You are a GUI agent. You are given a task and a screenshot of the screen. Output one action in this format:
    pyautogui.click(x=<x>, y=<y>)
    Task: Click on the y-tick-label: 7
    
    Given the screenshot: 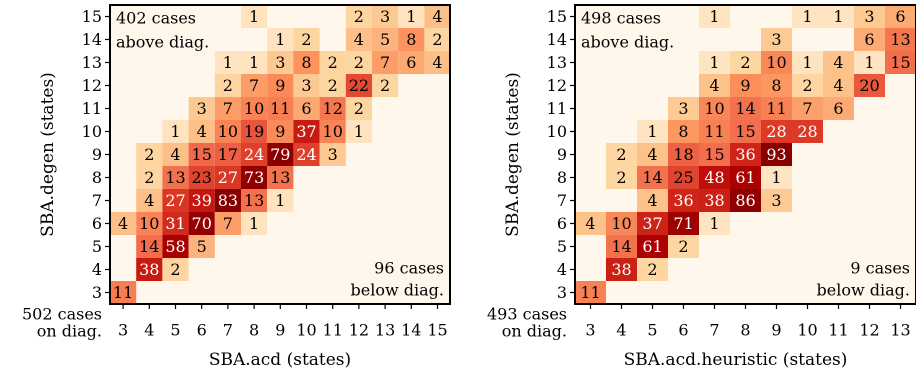 What is the action you would take?
    pyautogui.click(x=562, y=200)
    